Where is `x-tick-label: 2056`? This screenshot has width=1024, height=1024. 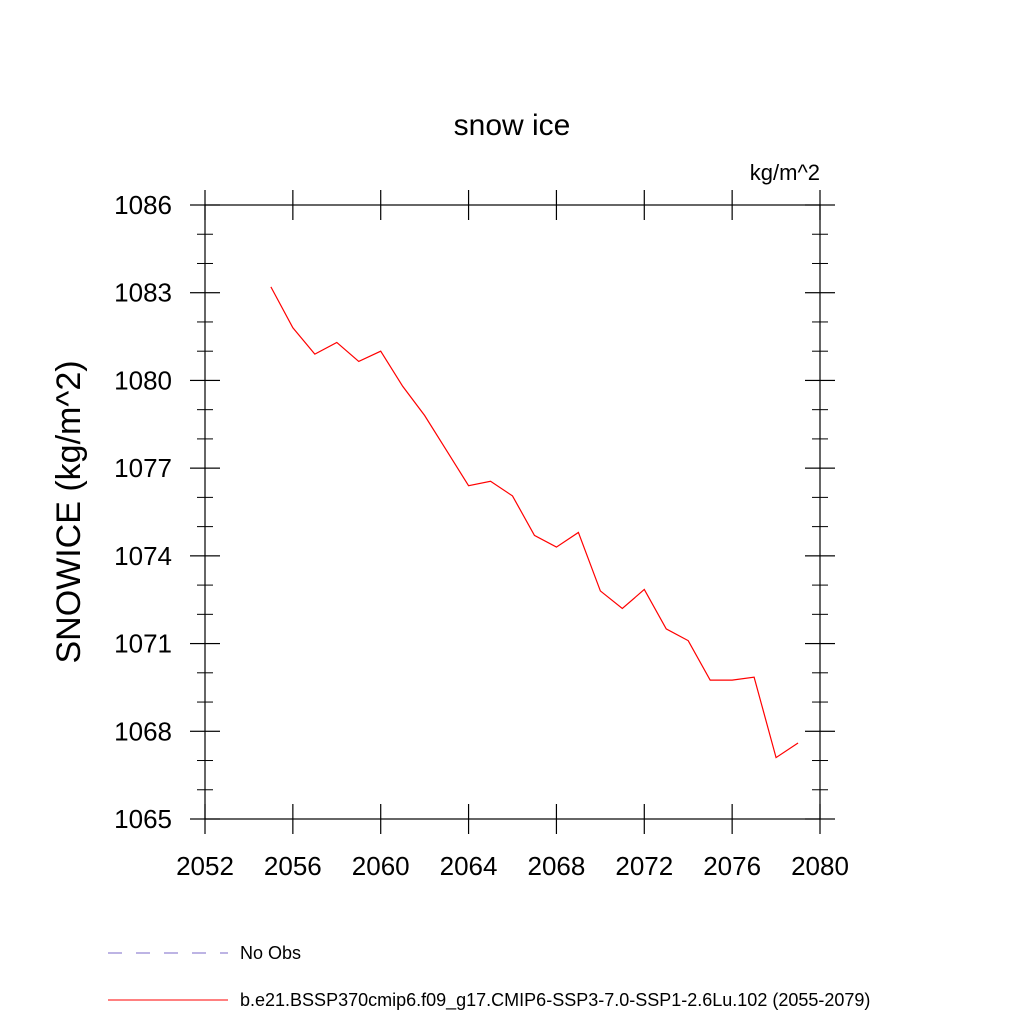
x-tick-label: 2056 is located at coordinates (293, 866).